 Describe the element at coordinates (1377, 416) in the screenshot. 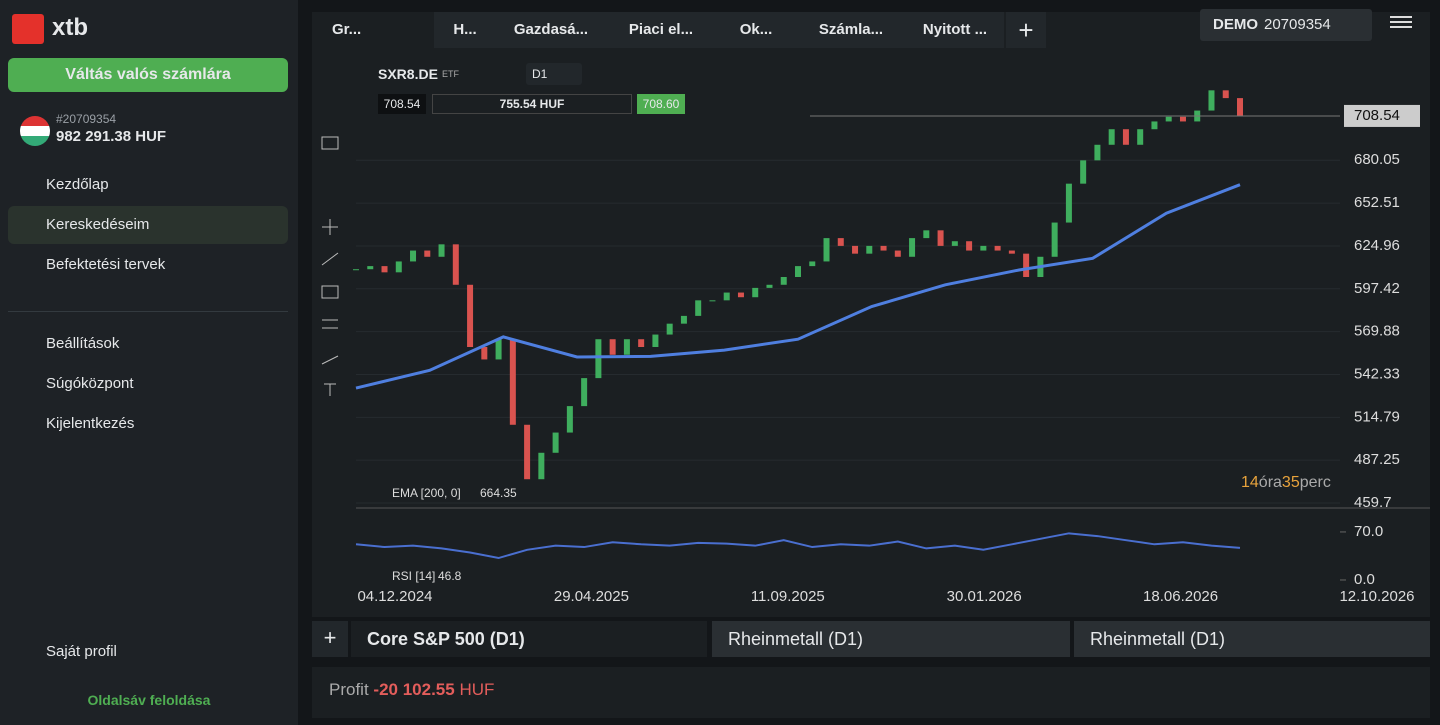

I see `y-tick-label: 514.79` at that location.